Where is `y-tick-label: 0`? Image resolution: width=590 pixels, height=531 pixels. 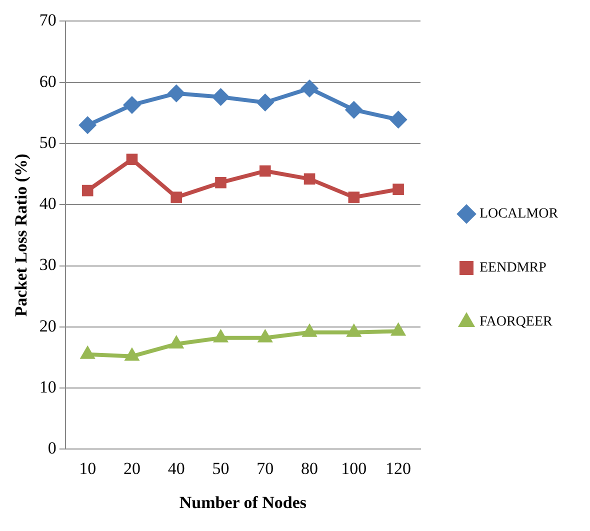
y-tick-label: 0 is located at coordinates (52, 448).